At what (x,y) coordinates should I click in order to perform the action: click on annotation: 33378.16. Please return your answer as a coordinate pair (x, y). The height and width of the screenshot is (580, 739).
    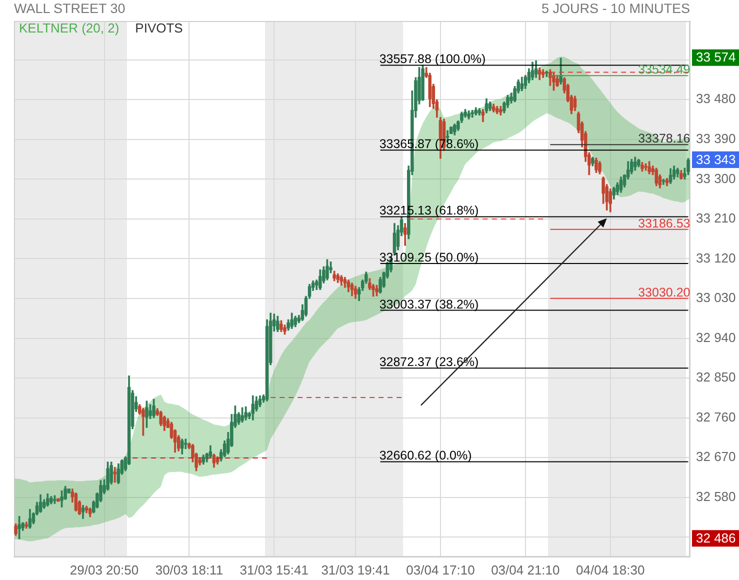
    Looking at the image, I should click on (664, 139).